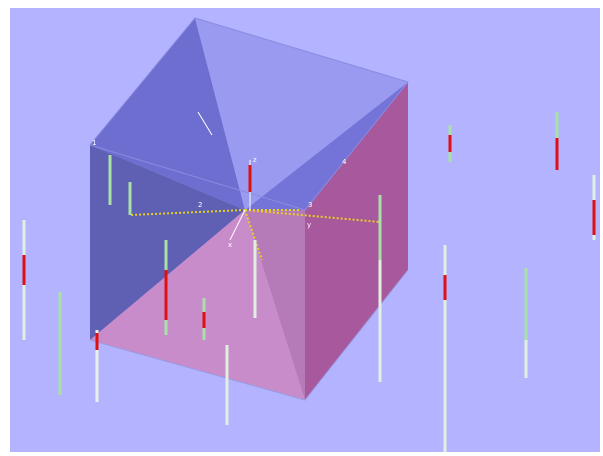 This screenshot has height=456, width=603. What do you see at coordinates (237, 225) in the screenshot?
I see `axis-x` at bounding box center [237, 225].